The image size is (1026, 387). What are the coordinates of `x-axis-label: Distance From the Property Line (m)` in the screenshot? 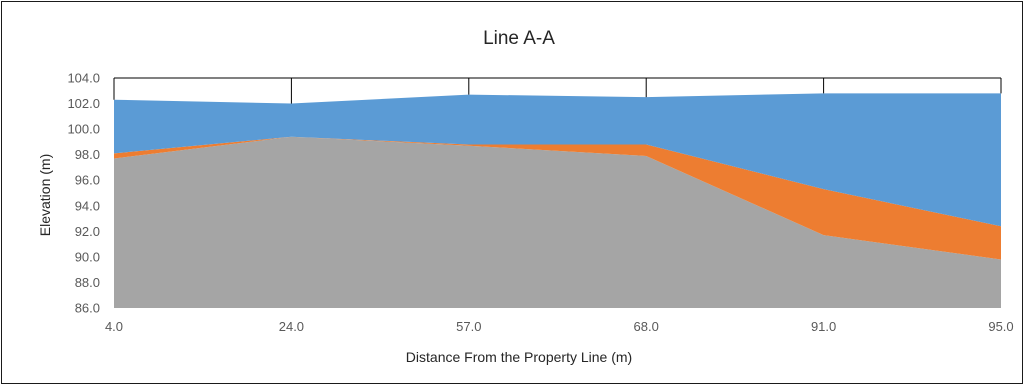 It's located at (519, 357).